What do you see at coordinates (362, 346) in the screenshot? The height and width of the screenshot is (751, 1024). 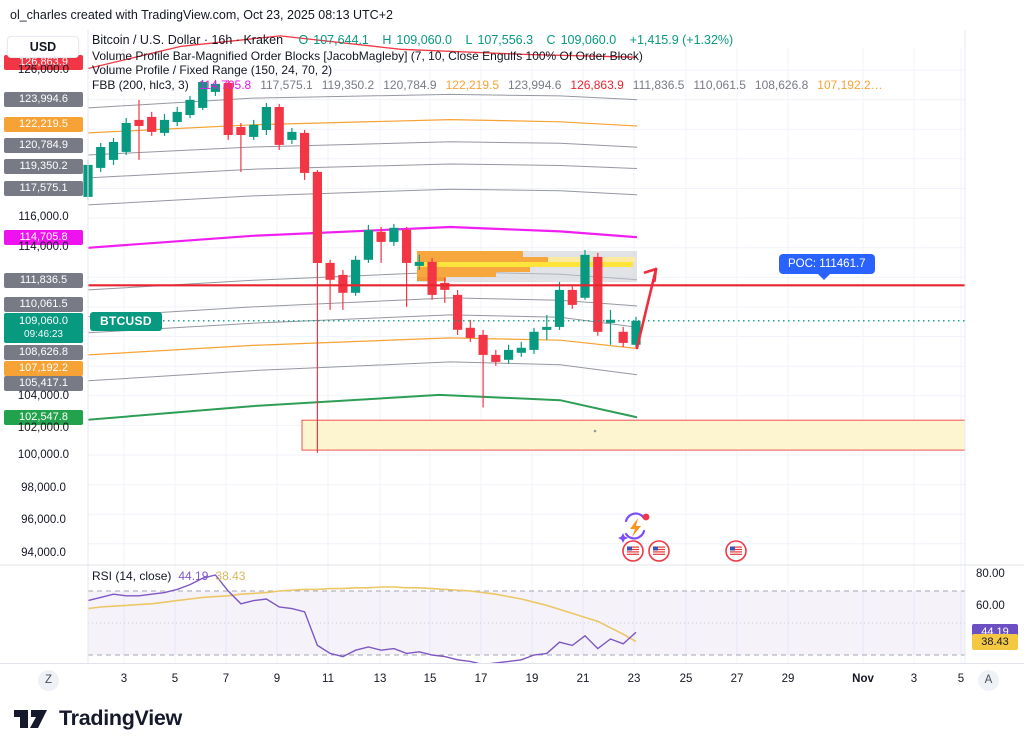 I see `fbb-lower-1o` at bounding box center [362, 346].